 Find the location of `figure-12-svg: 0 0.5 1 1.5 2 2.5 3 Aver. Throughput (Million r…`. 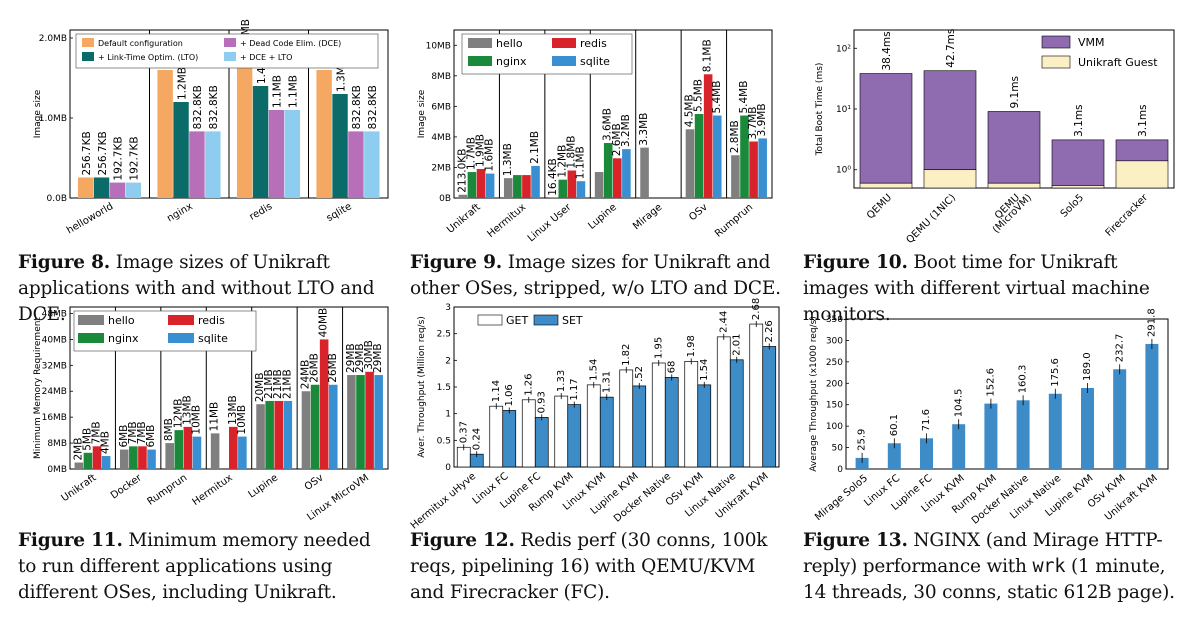

figure-12-svg: 0 0.5 1 1.5 2 2.5 3 Aver. Throughput (Million r… is located at coordinates (594, 415).